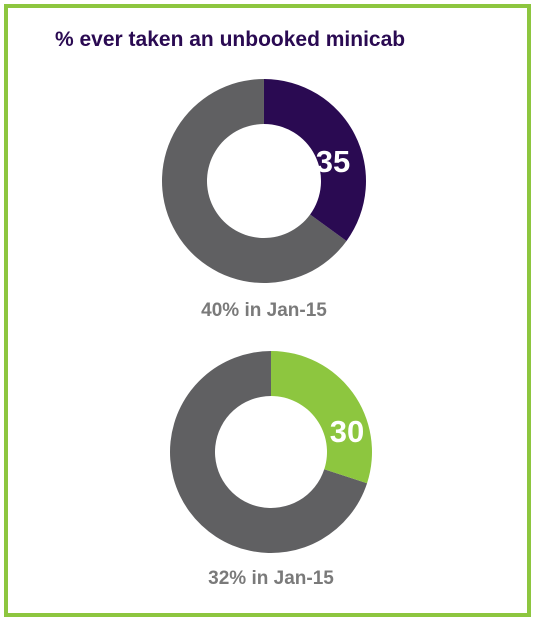  I want to click on chart-title: % ever taken an unbooked minicab, so click(230, 39).